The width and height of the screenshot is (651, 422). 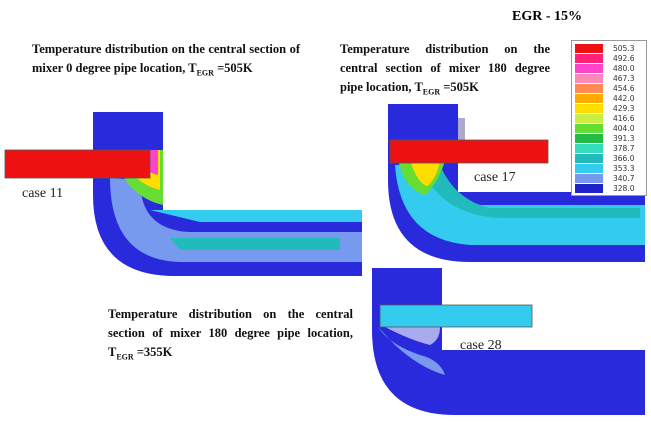 What do you see at coordinates (624, 98) in the screenshot?
I see `legend-label: 442.0` at bounding box center [624, 98].